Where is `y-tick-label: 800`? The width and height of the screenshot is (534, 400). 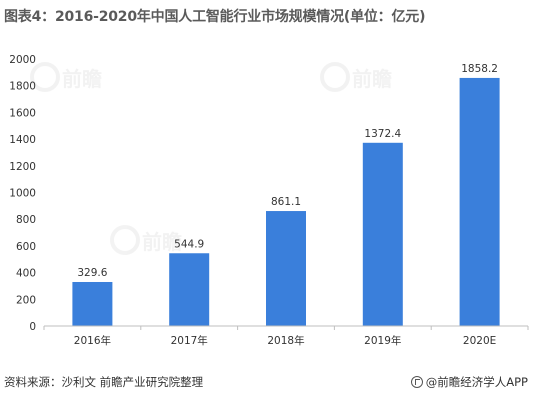
y-tick-label: 800 is located at coordinates (26, 220).